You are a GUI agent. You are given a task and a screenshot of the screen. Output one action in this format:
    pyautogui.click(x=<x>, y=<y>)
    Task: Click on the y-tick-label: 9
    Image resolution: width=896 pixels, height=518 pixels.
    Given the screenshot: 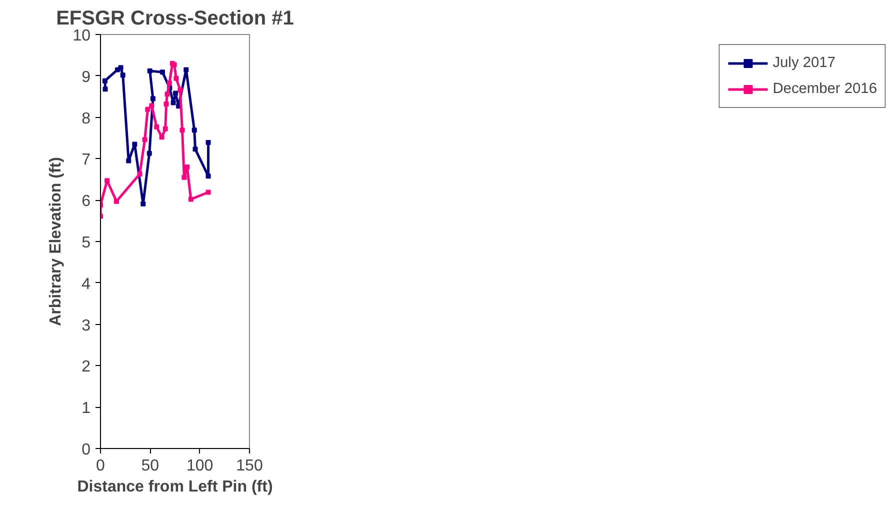 What is the action you would take?
    pyautogui.click(x=86, y=77)
    